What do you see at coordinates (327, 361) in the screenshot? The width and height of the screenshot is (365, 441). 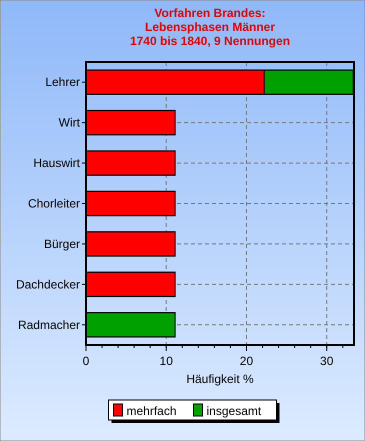 I see `x-tick-label: 30` at bounding box center [327, 361].